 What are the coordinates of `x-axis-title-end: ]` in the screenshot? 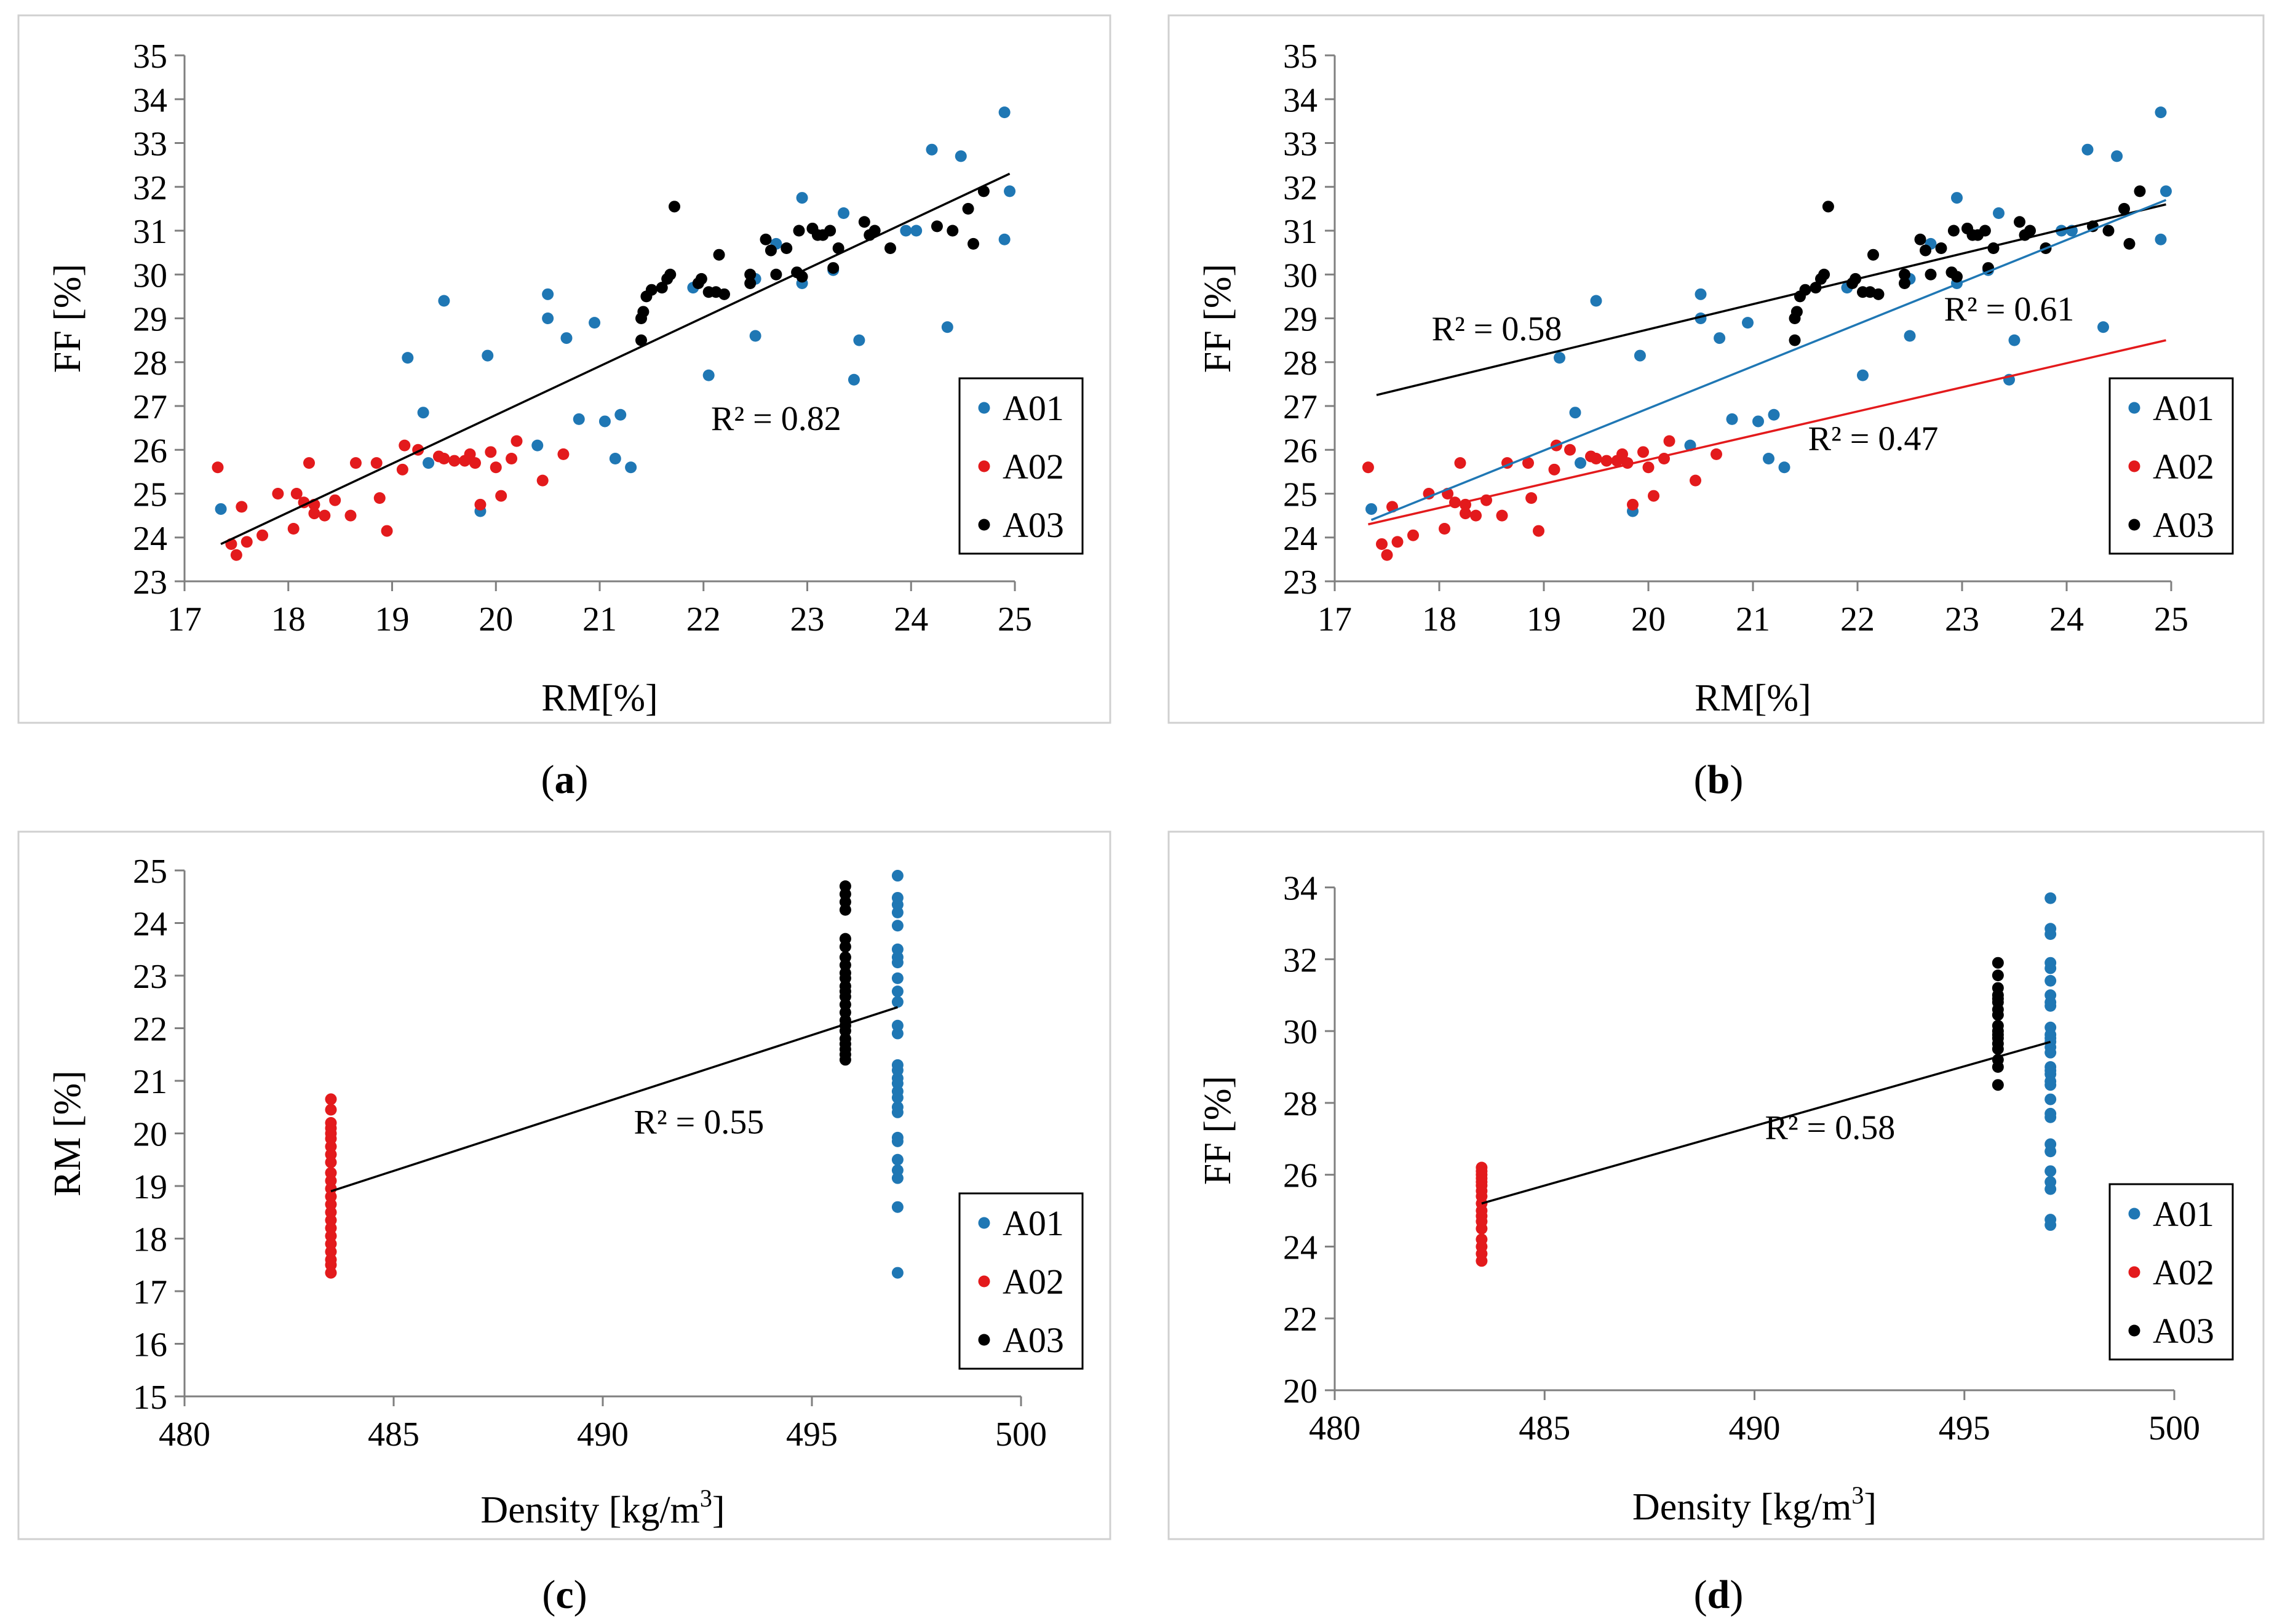 It's located at (718, 1510).